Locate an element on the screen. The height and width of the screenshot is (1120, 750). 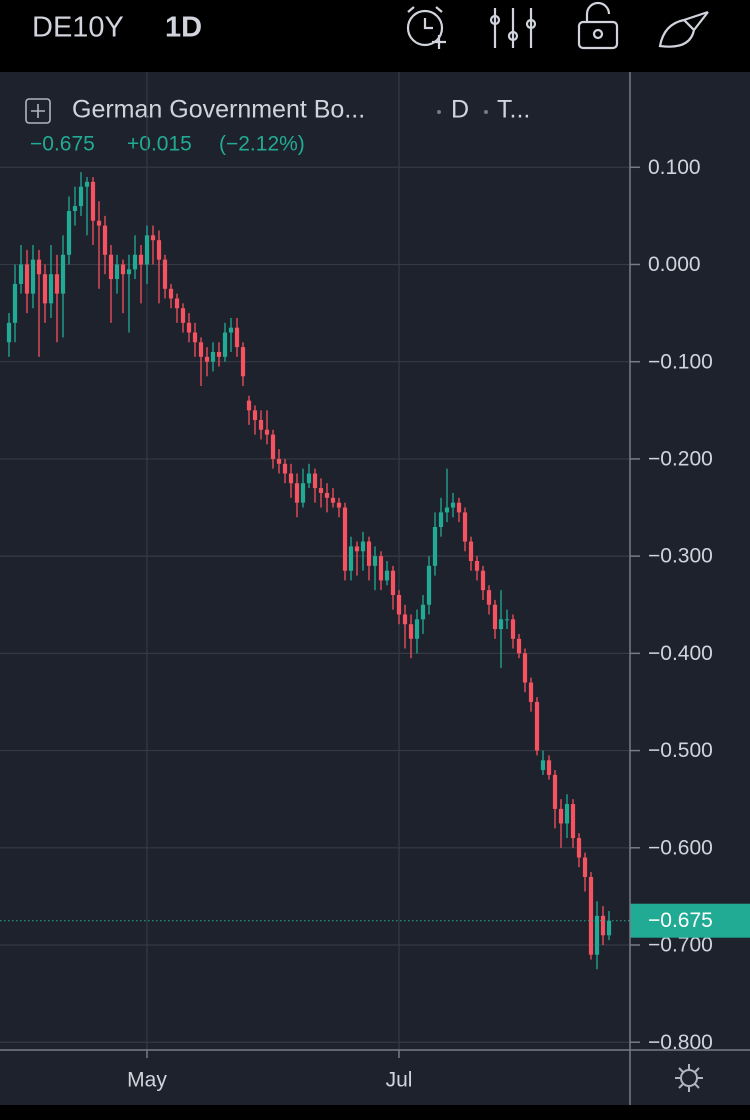
expand-plus is located at coordinates (38, 111).